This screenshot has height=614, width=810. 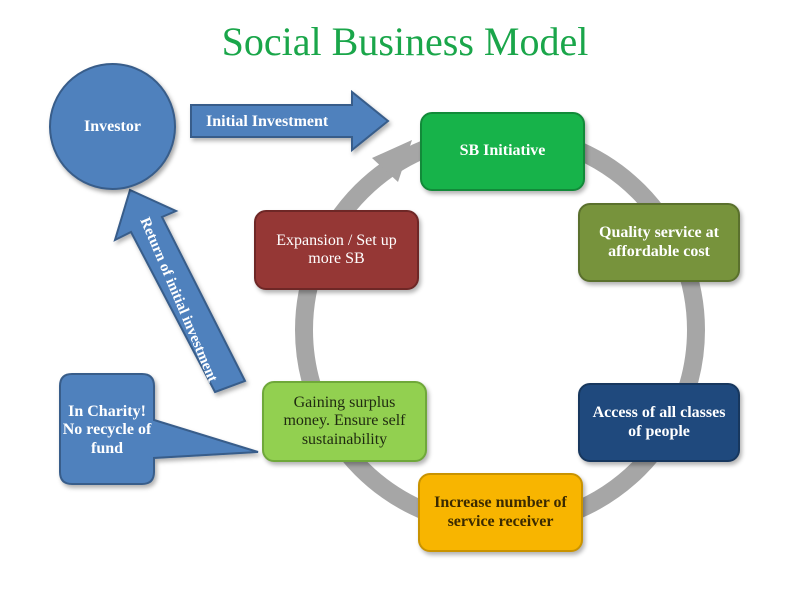 What do you see at coordinates (500, 512) in the screenshot?
I see `increase-node: Increase number of service receiver` at bounding box center [500, 512].